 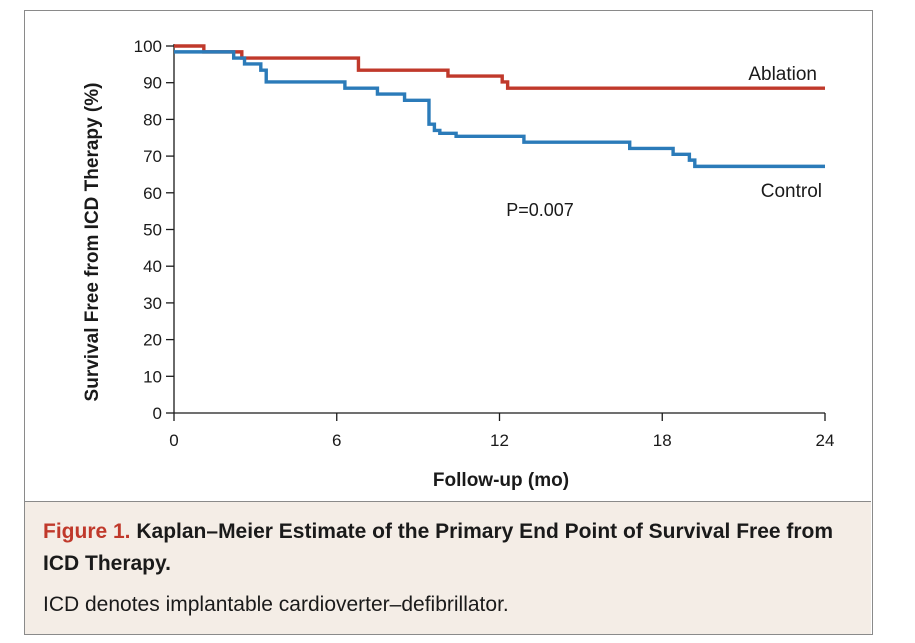 I want to click on series-line-control, so click(x=499, y=109).